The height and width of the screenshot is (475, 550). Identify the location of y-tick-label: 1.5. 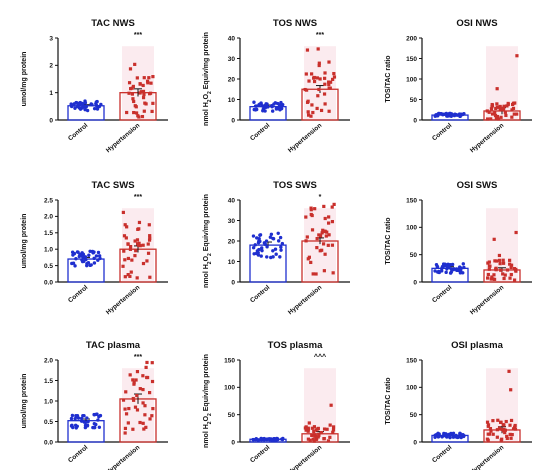
(48, 381).